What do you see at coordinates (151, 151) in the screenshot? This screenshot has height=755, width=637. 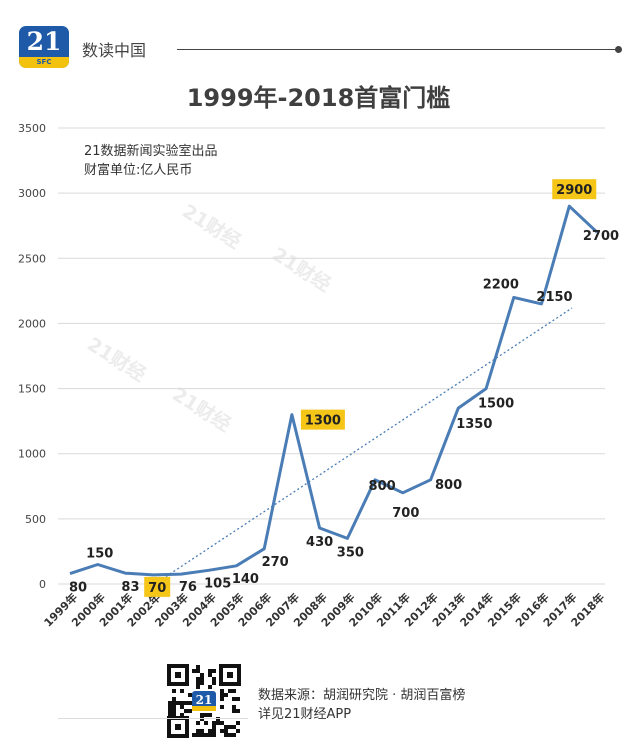 I see `credit-line-1: 21数据新闻实验室出品` at bounding box center [151, 151].